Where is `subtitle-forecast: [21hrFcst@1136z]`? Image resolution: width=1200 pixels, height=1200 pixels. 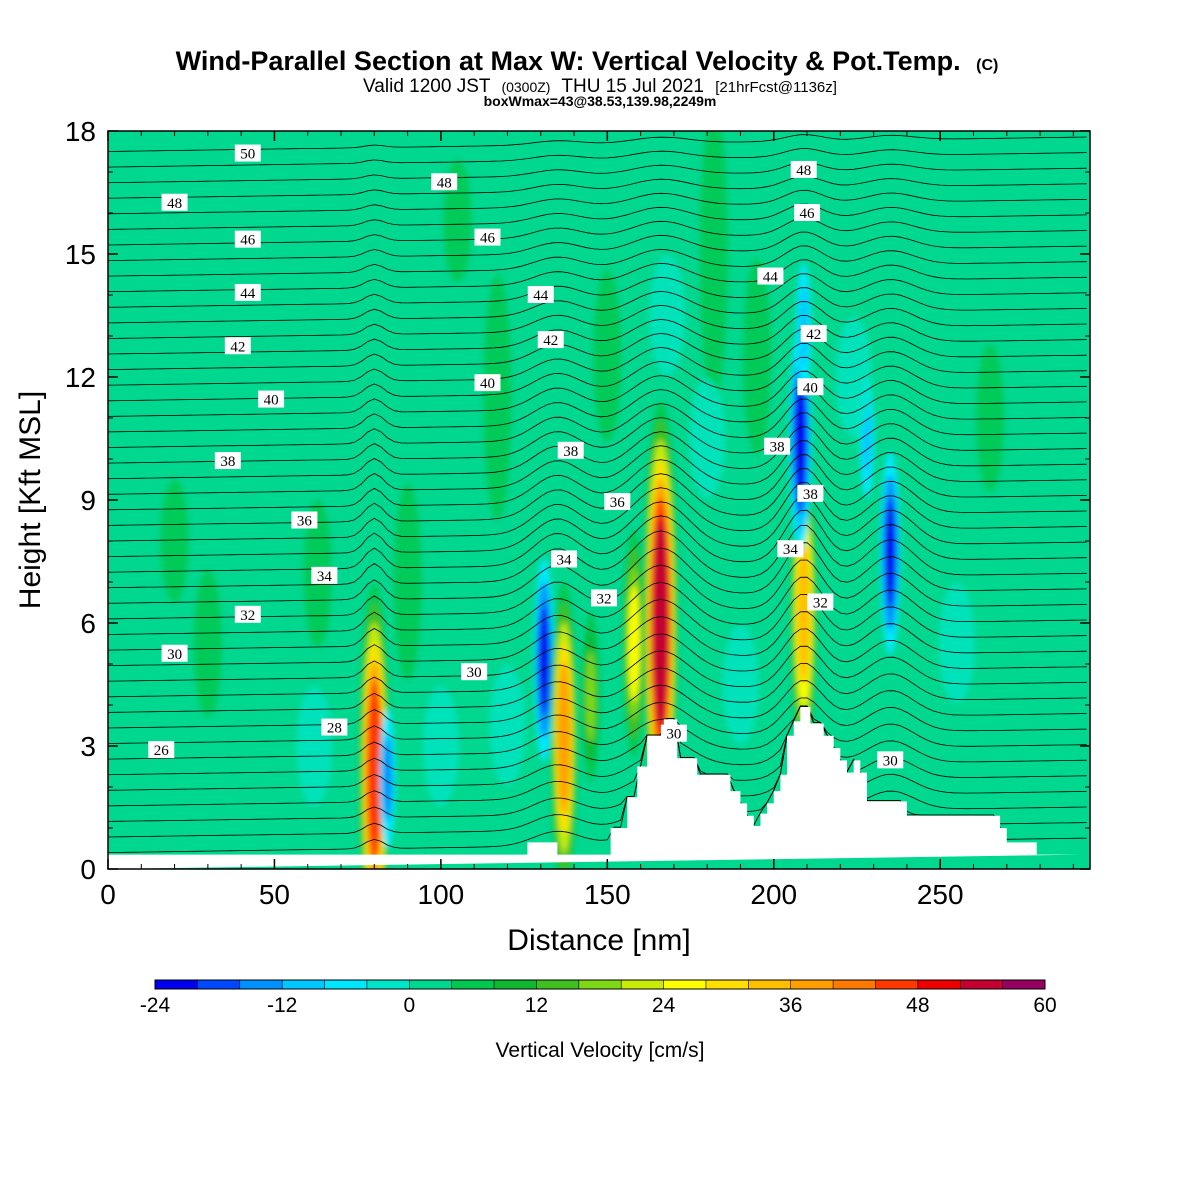 subtitle-forecast: [21hrFcst@1136z] is located at coordinates (776, 87).